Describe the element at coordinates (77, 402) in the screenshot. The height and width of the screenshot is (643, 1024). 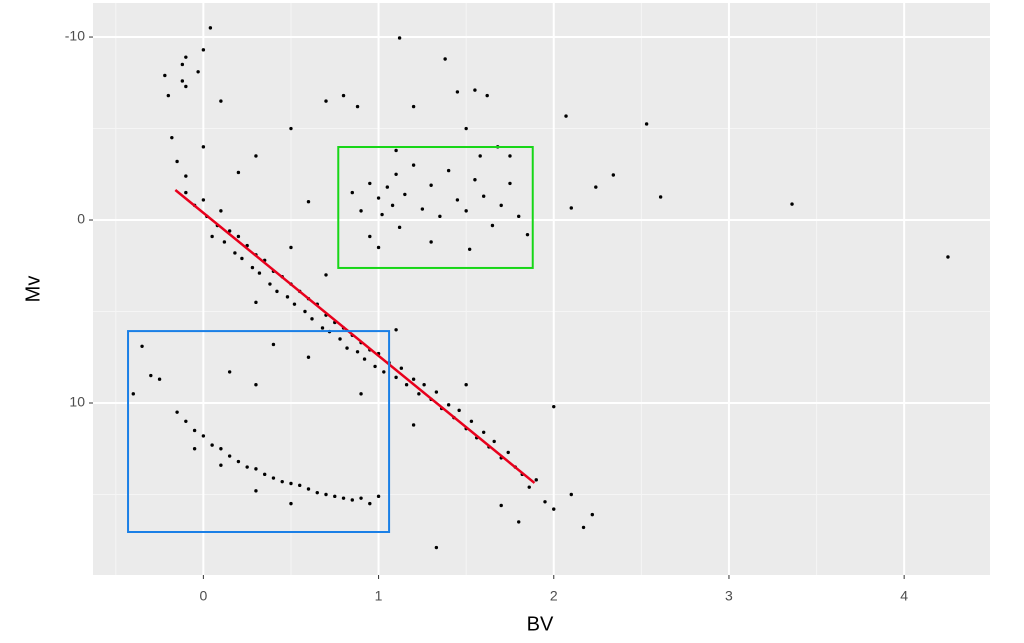
I see `y-tick-label: 10` at that location.